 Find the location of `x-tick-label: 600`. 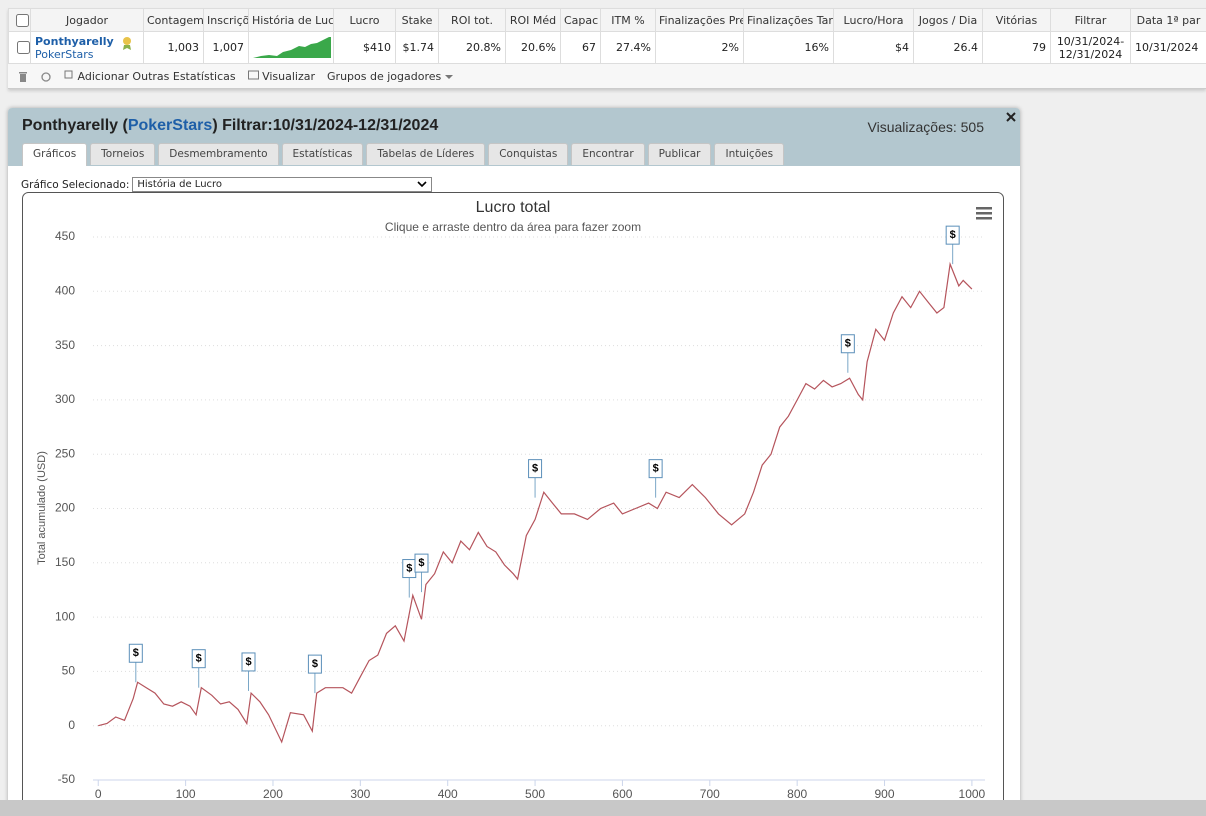

x-tick-label: 600 is located at coordinates (622, 793).